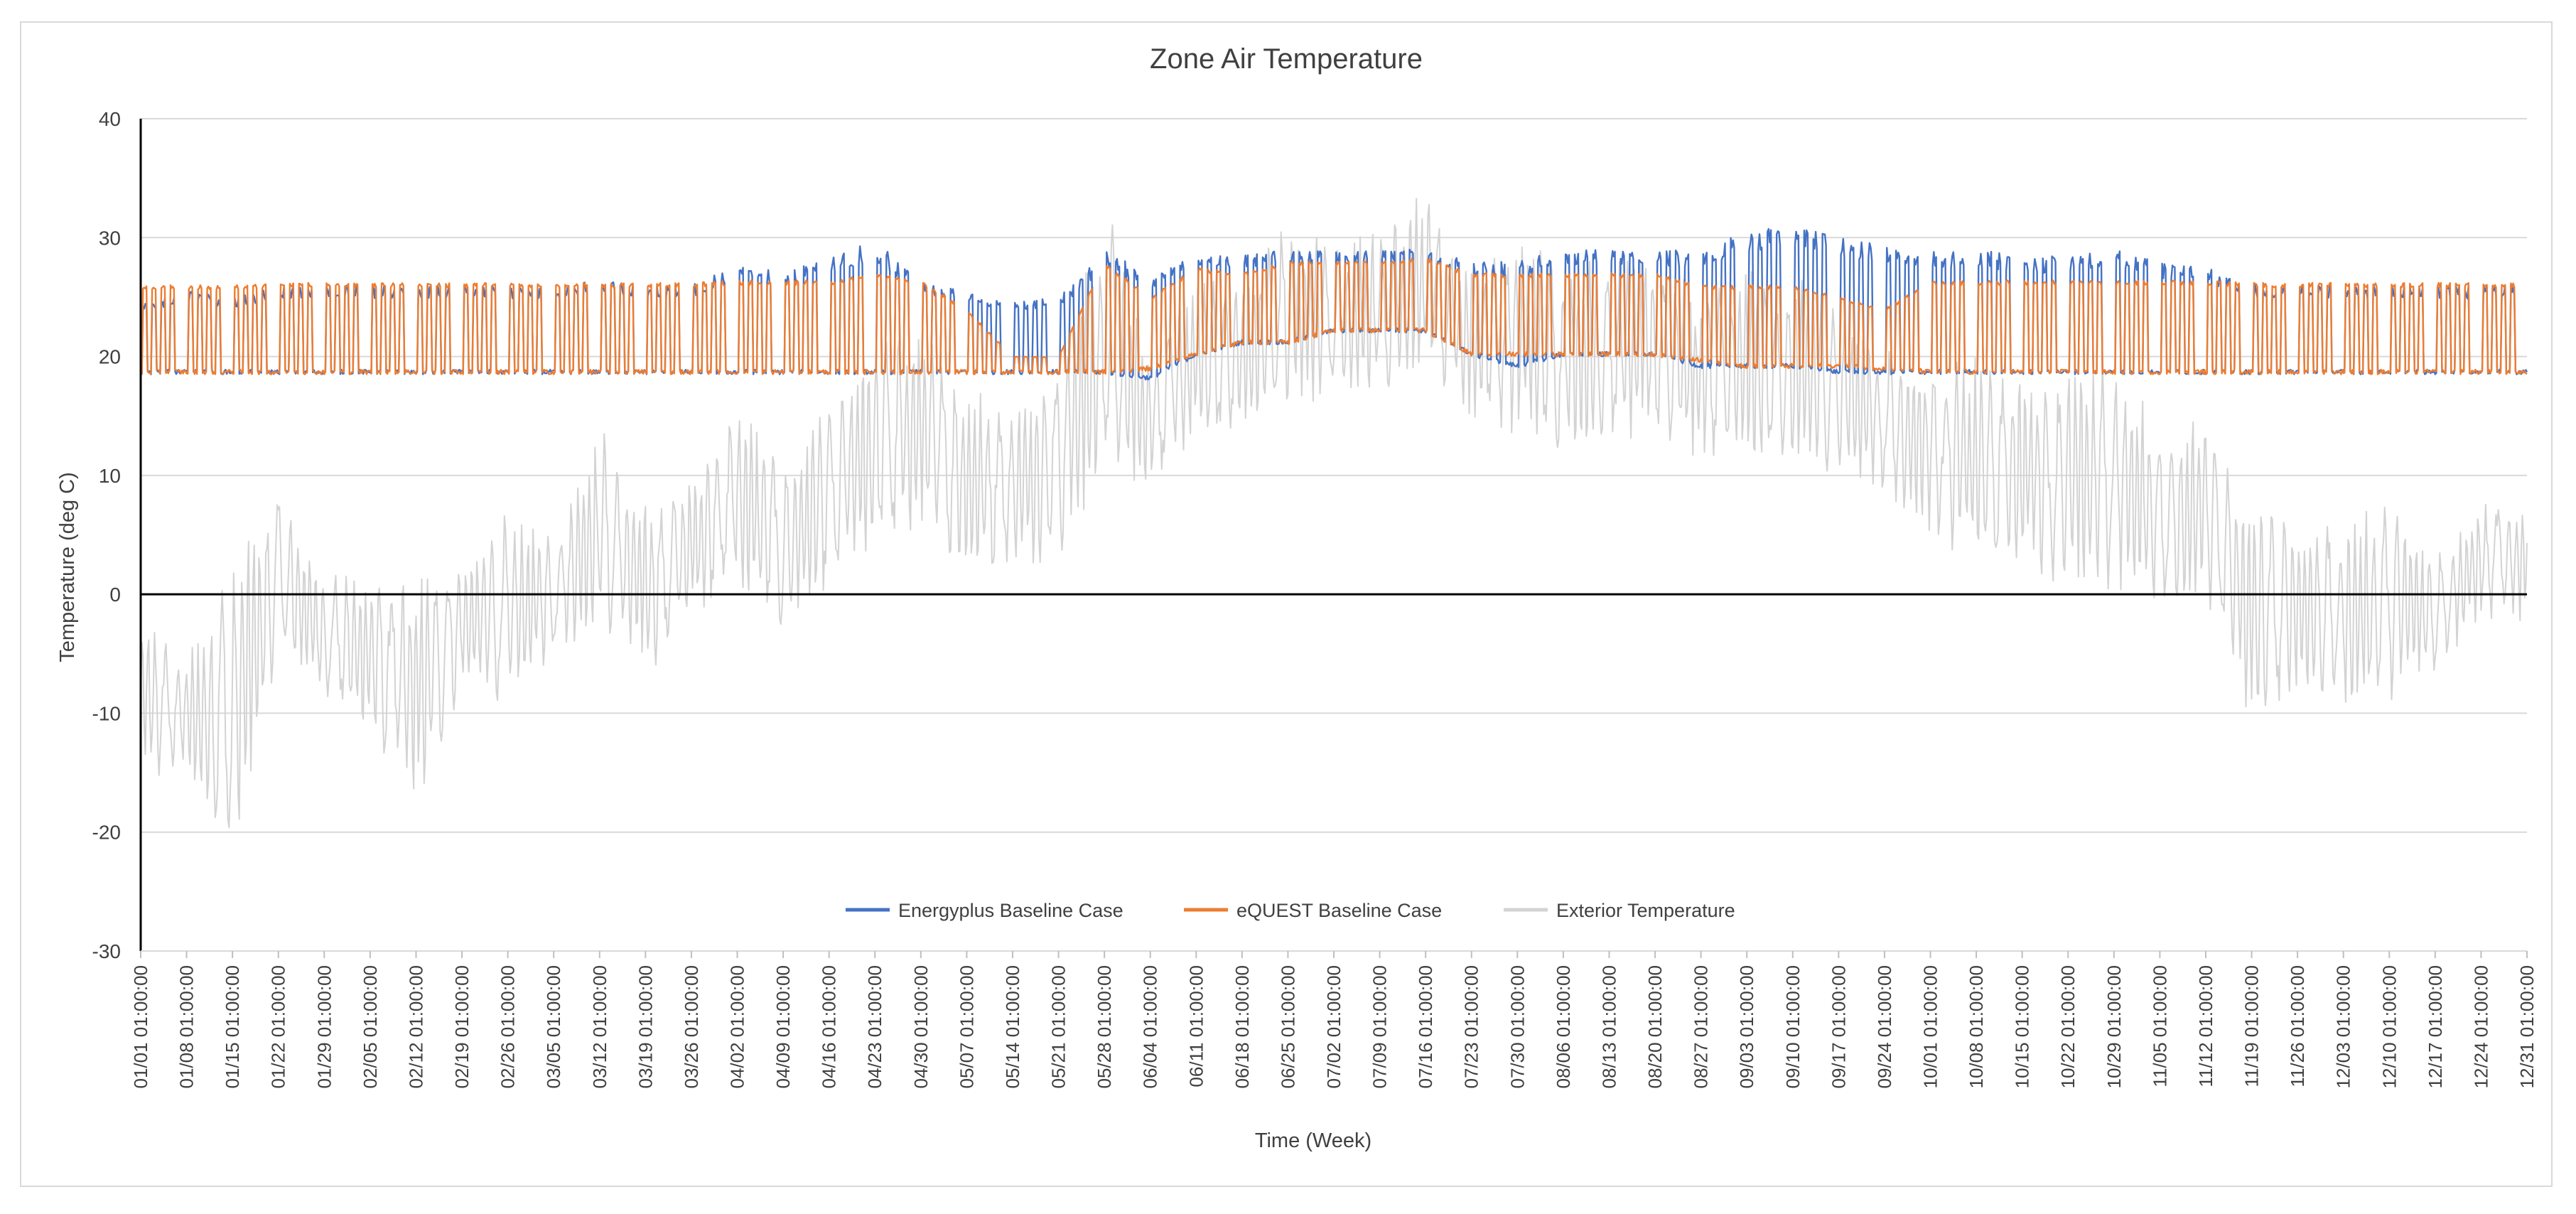  I want to click on x-tick-label: 07/09 01:00:00, so click(1380, 1027).